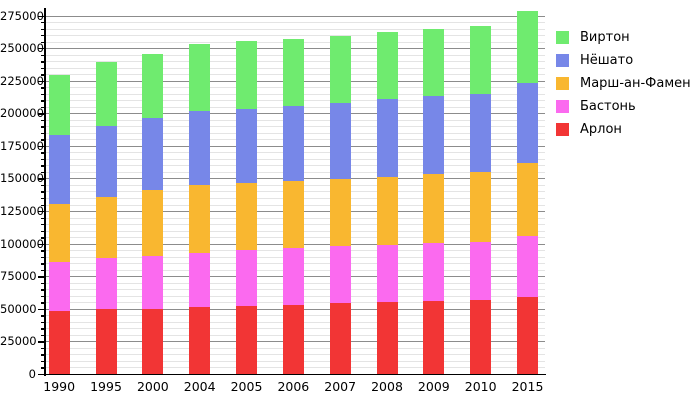 The image size is (700, 400). I want to click on x-axis-tick-label: 2006, so click(293, 386).